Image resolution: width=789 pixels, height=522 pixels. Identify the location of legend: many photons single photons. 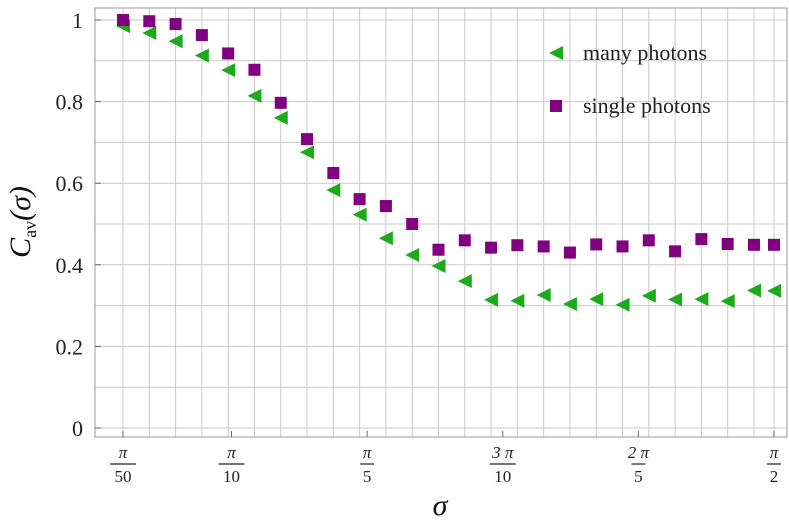
(630, 79).